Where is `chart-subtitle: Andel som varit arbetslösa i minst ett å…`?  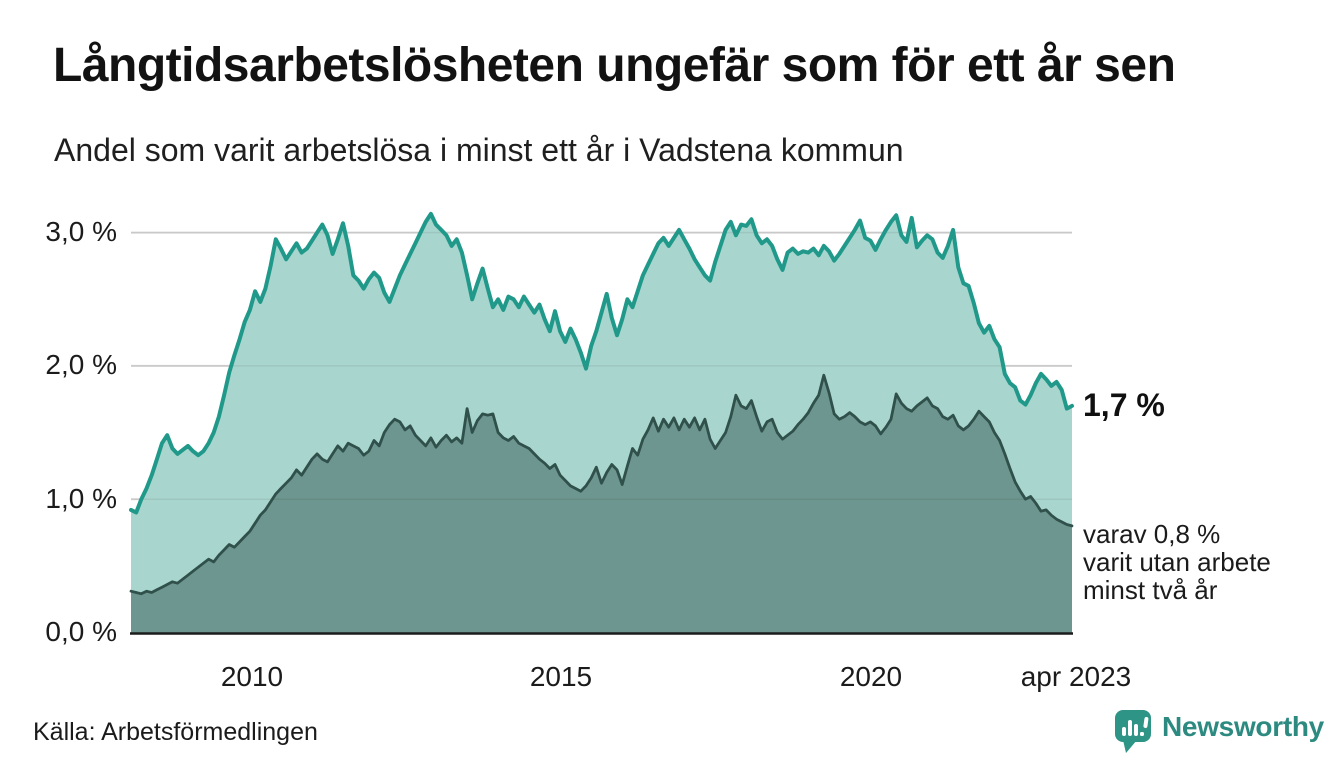
chart-subtitle: Andel som varit arbetslösa i minst ett å… is located at coordinates (479, 150).